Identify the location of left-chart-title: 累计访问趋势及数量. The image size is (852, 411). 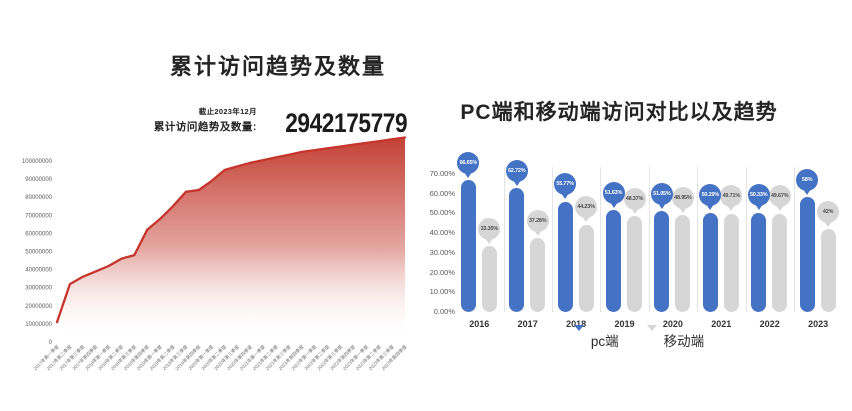
(277, 66).